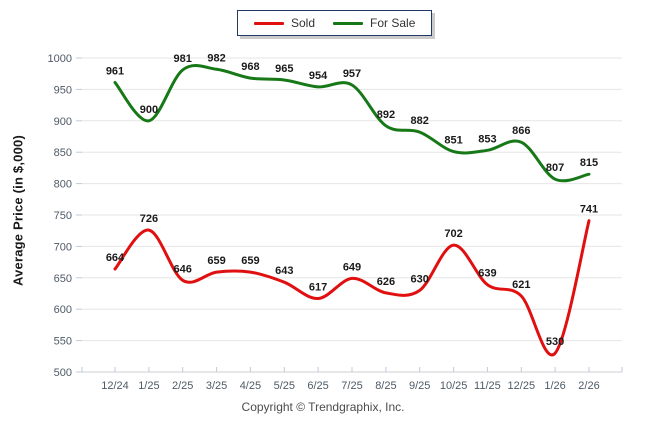 This screenshot has height=434, width=646. Describe the element at coordinates (284, 69) in the screenshot. I see `data-label: 965` at that location.